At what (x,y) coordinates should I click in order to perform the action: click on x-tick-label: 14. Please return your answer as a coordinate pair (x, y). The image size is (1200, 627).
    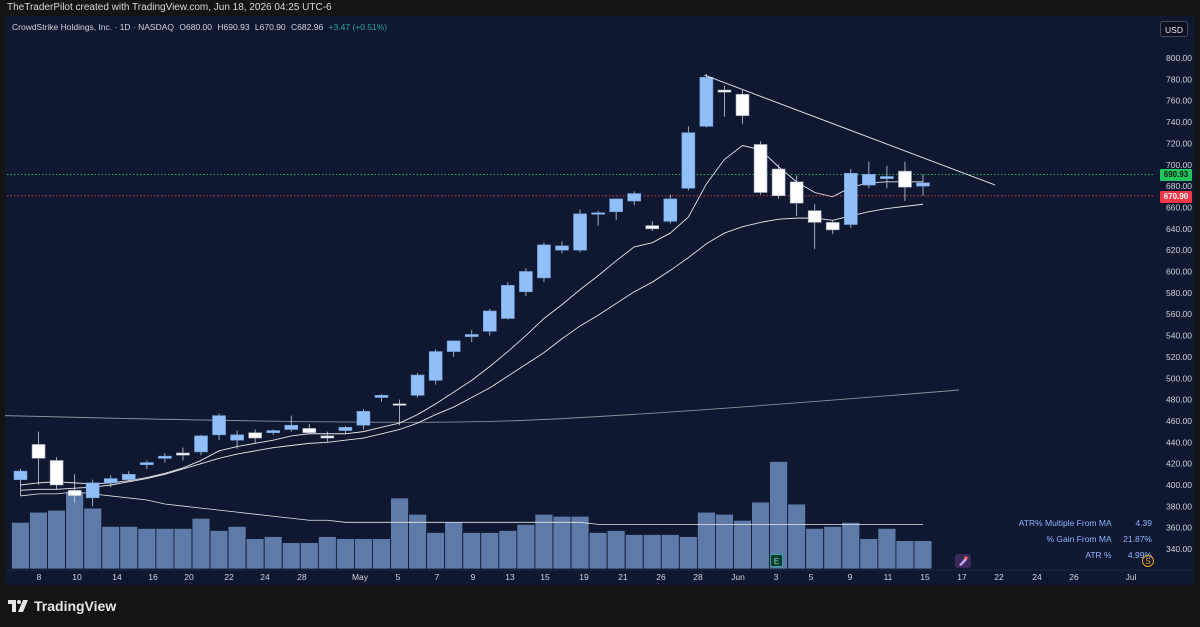
    Looking at the image, I should click on (117, 577).